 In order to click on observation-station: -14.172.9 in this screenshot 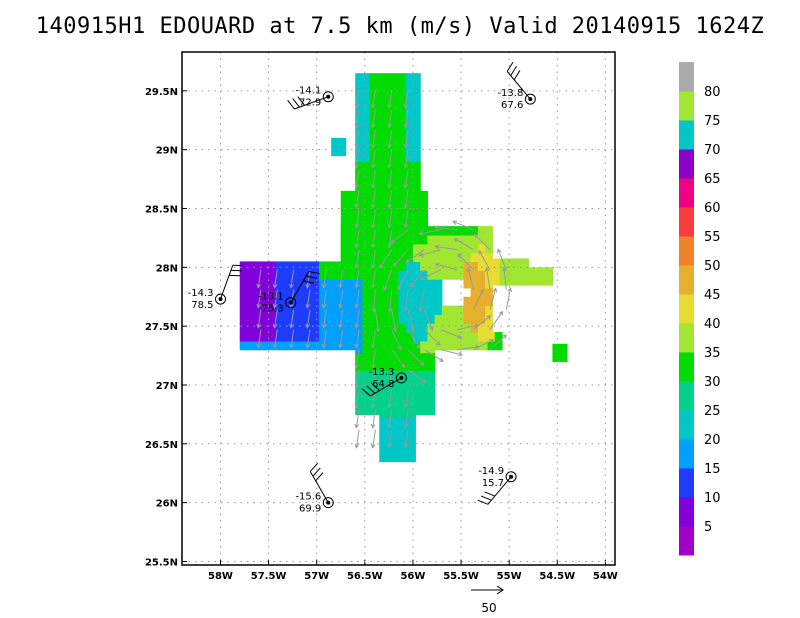, I will do `click(310, 98)`.